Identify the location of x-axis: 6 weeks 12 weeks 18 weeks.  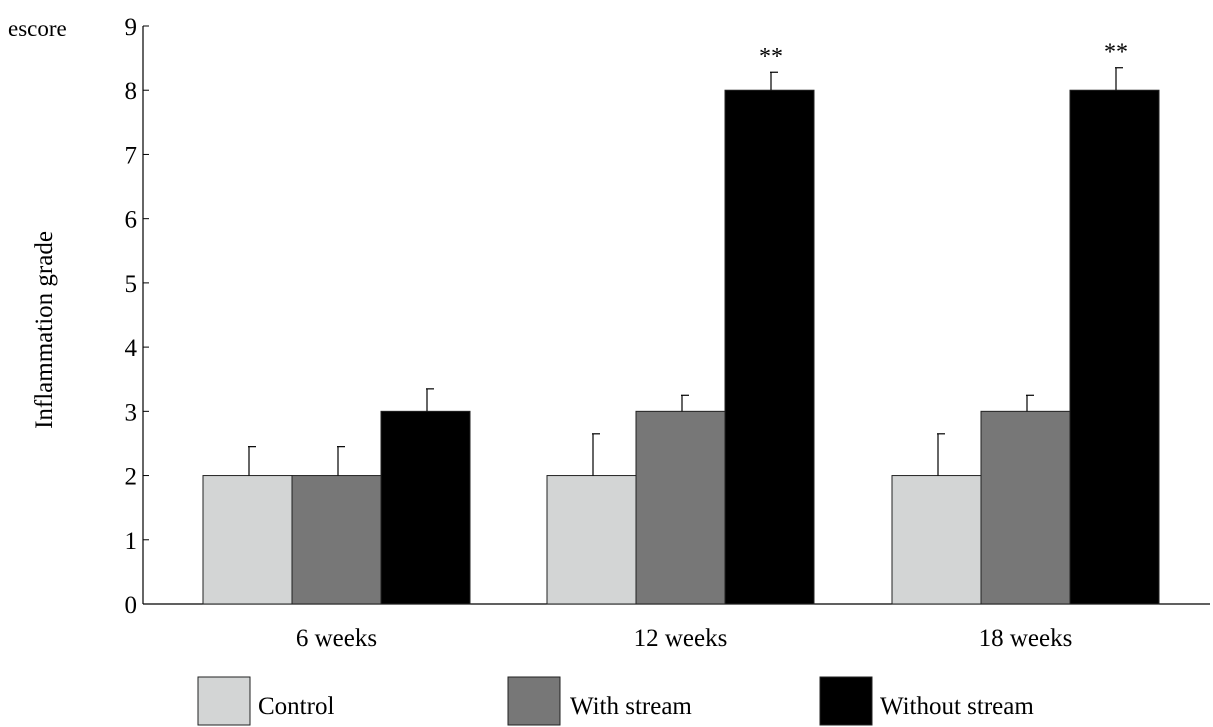
(676, 627).